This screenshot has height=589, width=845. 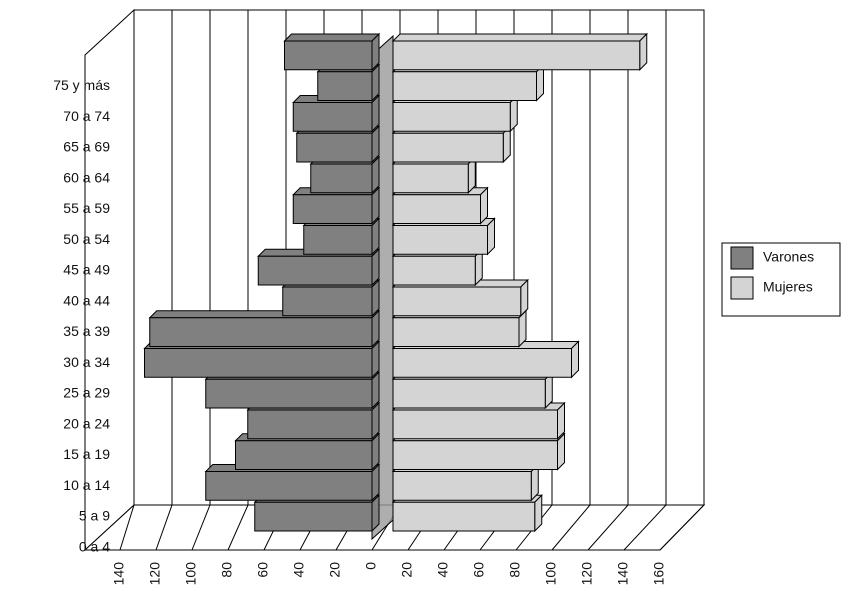 What do you see at coordinates (86, 423) in the screenshot?
I see `y-tick-label: 20 a 24` at bounding box center [86, 423].